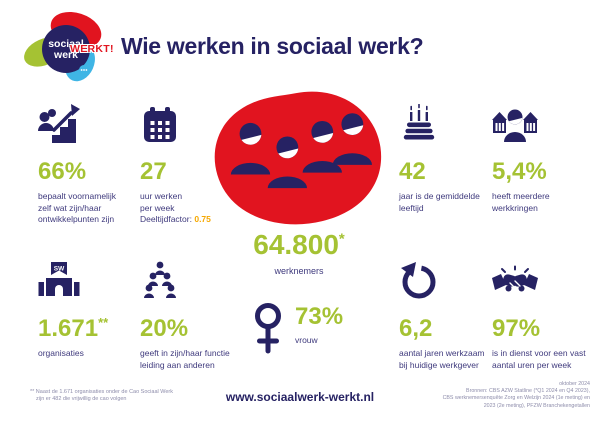 The width and height of the screenshot is (600, 424). I want to click on website-link: www.sociaalwerk-werkt.nl, so click(300, 397).